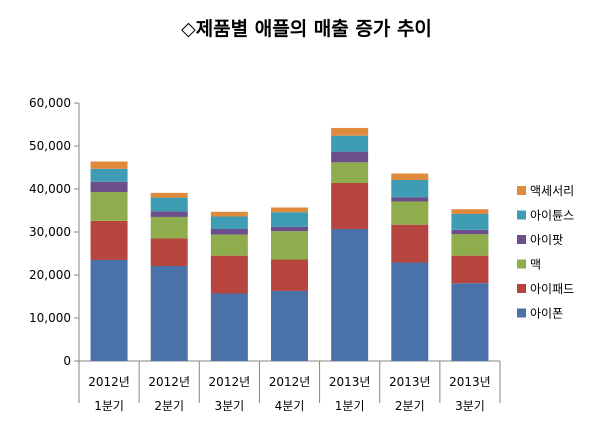 This screenshot has width=613, height=445. I want to click on y-tick-label: 30,000, so click(50, 232).